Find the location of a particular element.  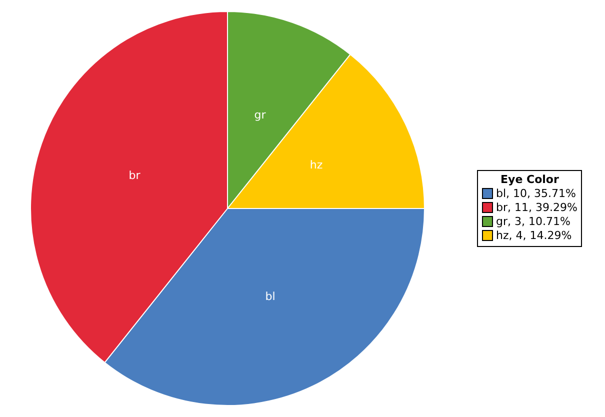

data-label: , 3, 10.71% is located at coordinates (539, 221).